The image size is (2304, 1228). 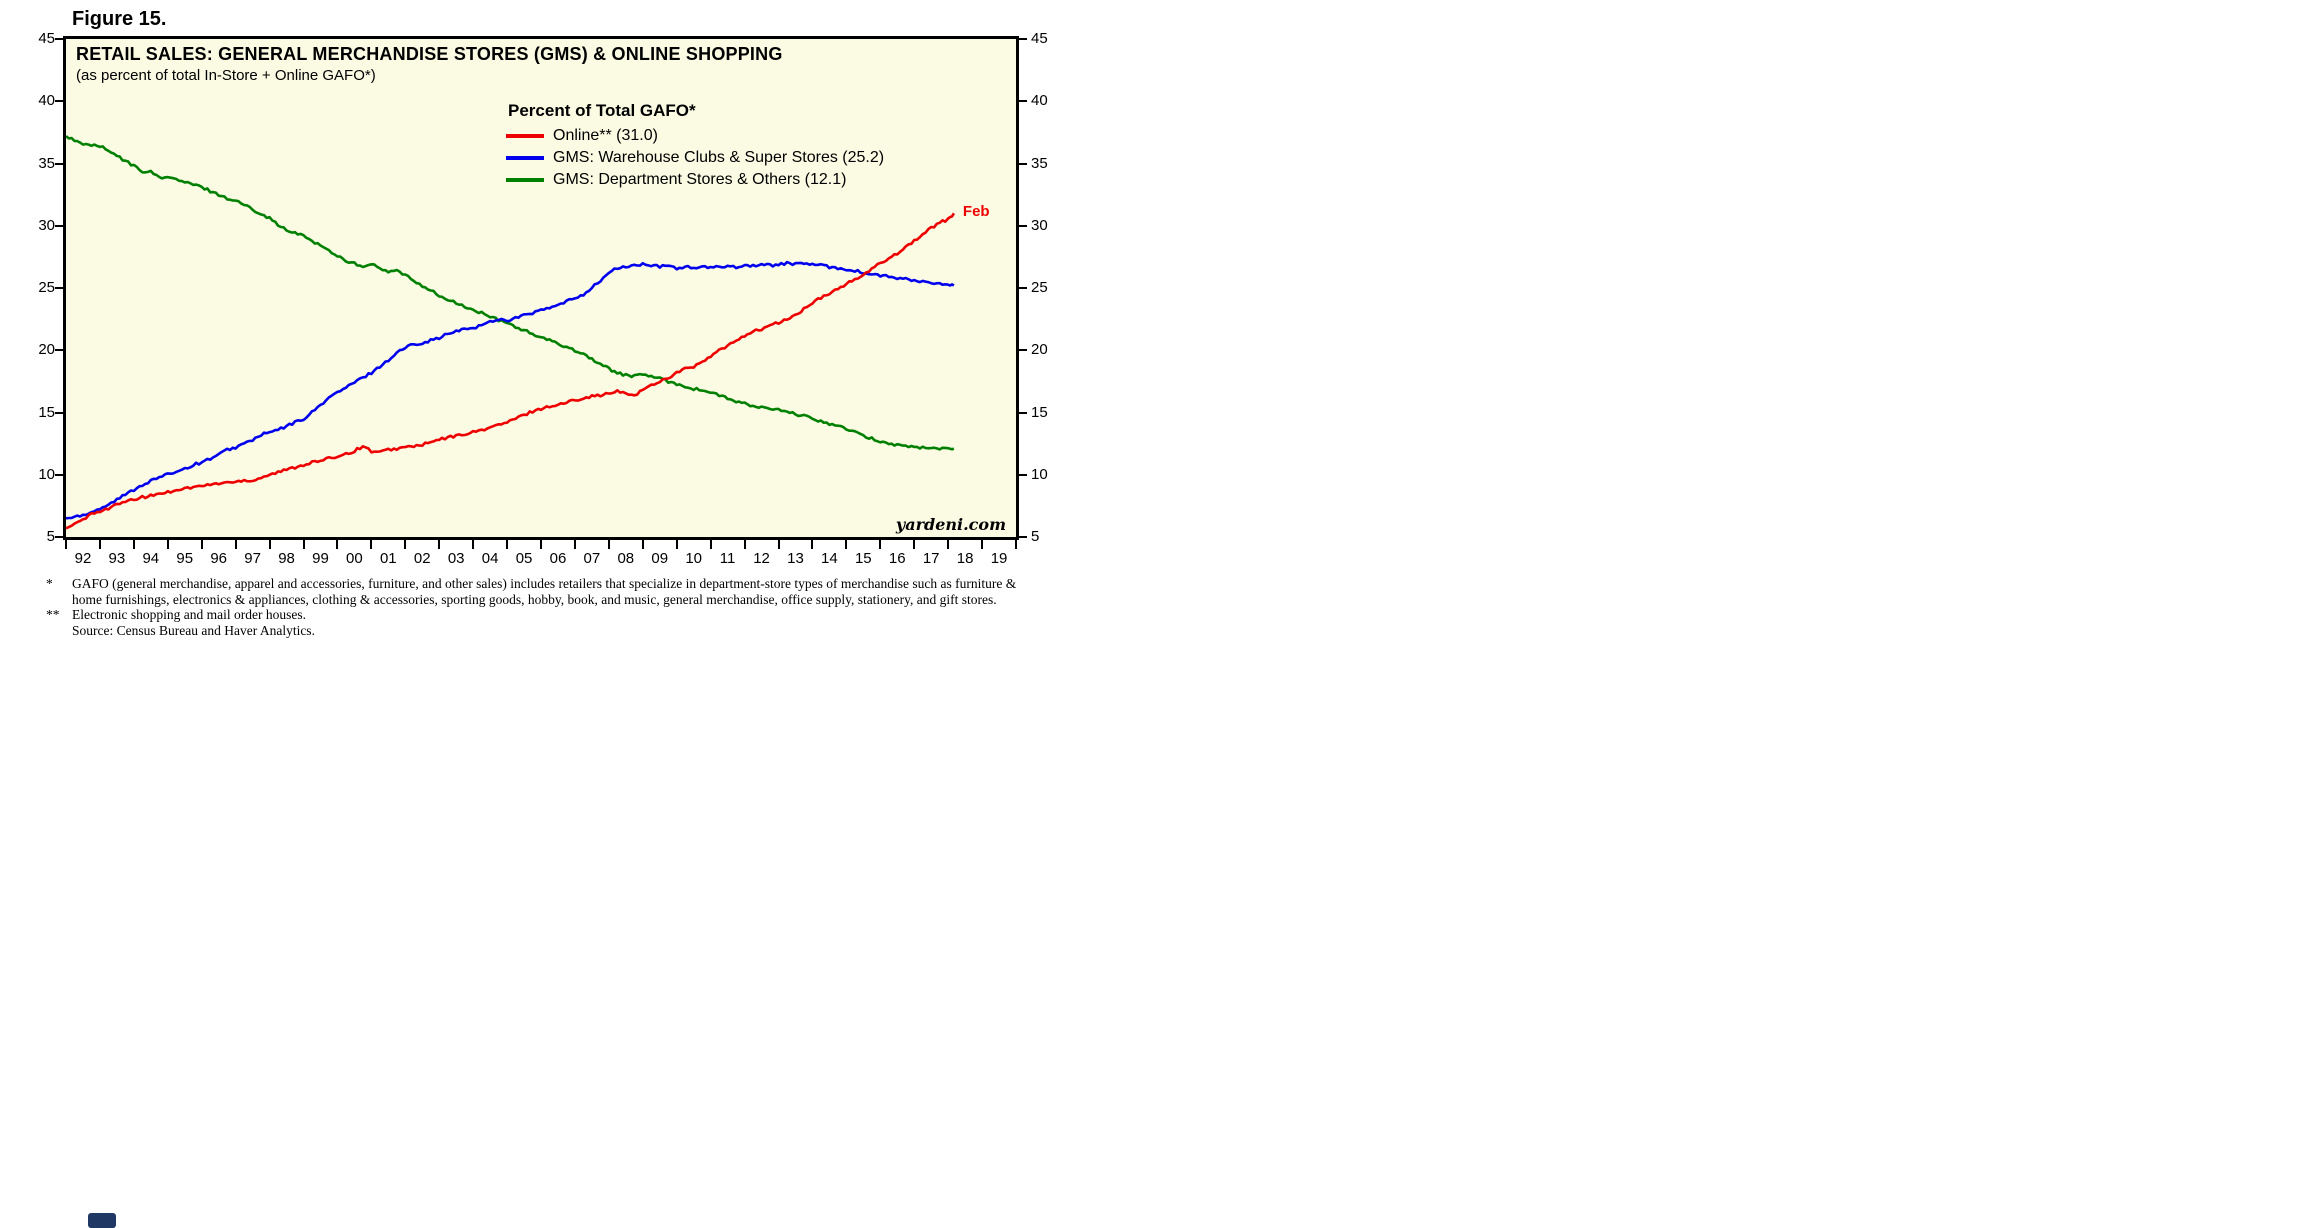 I want to click on line-chart, so click(x=511, y=332).